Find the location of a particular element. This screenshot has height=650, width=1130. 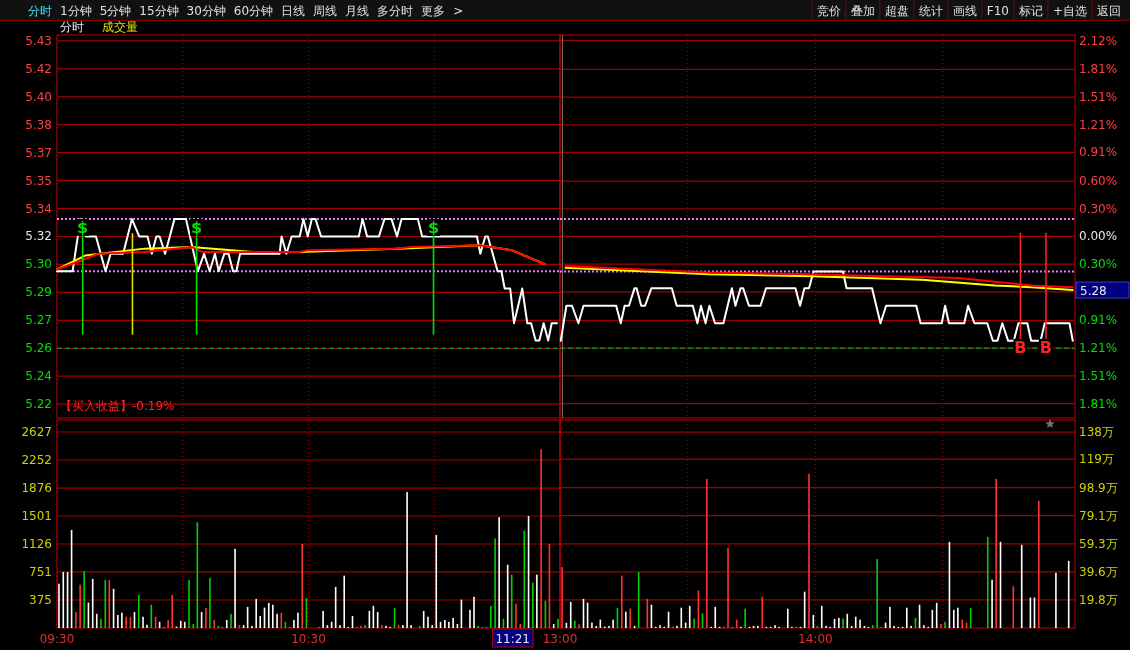

y-tick-label: 5.43 is located at coordinates (38, 40).